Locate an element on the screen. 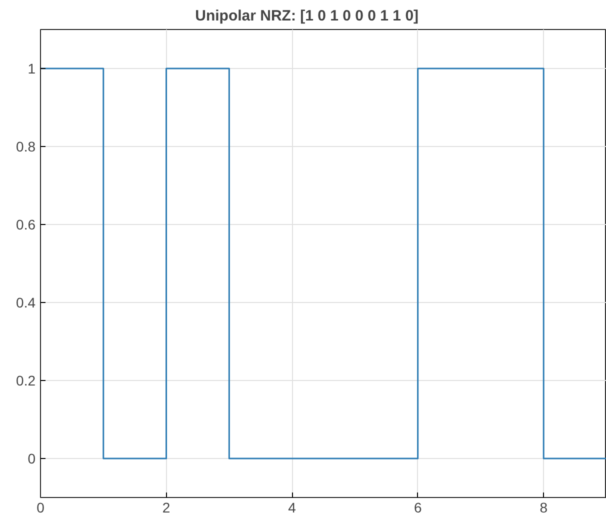  y-tick-label: 0.2 is located at coordinates (26, 380).